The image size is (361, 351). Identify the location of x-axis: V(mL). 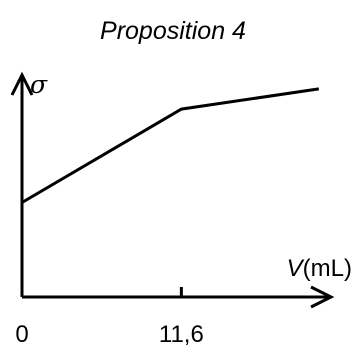
(187, 282).